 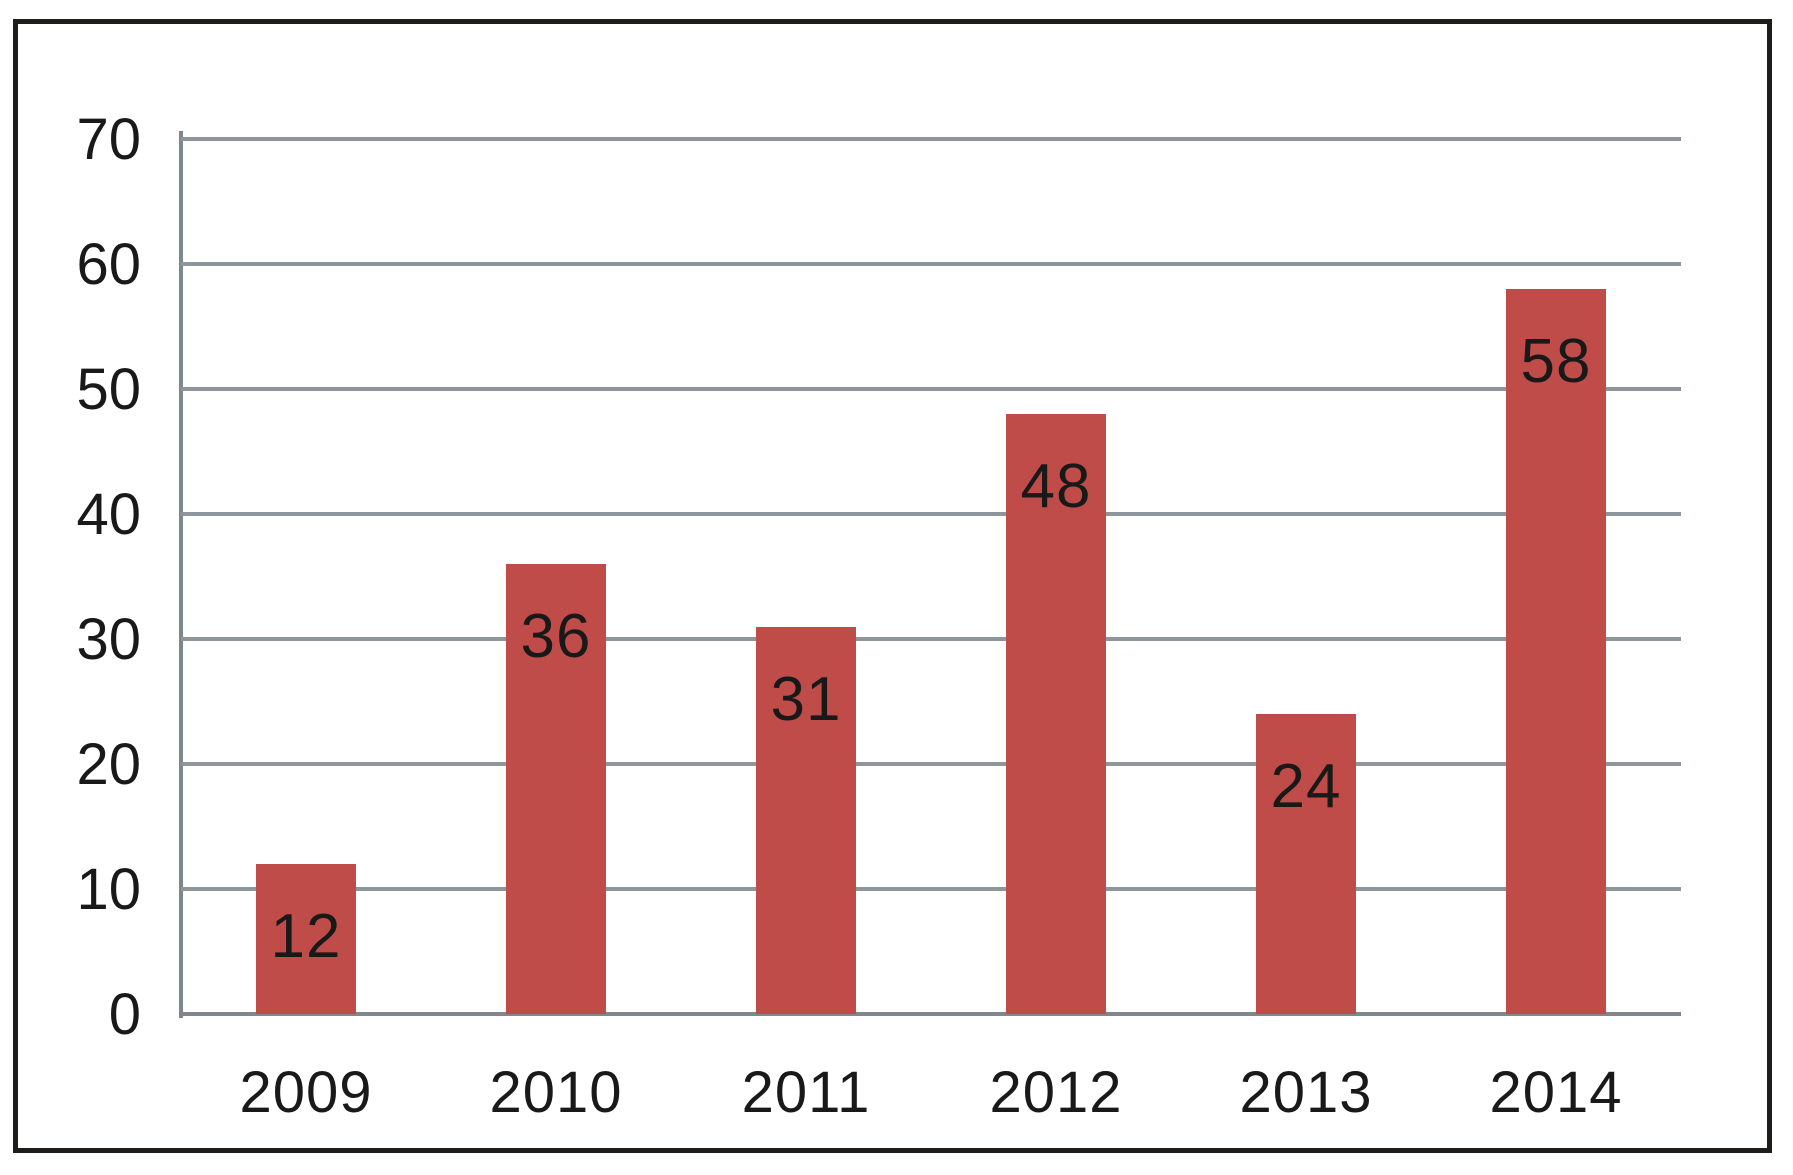 I want to click on x-tick-label-2014: 2014, so click(x=1556, y=1092).